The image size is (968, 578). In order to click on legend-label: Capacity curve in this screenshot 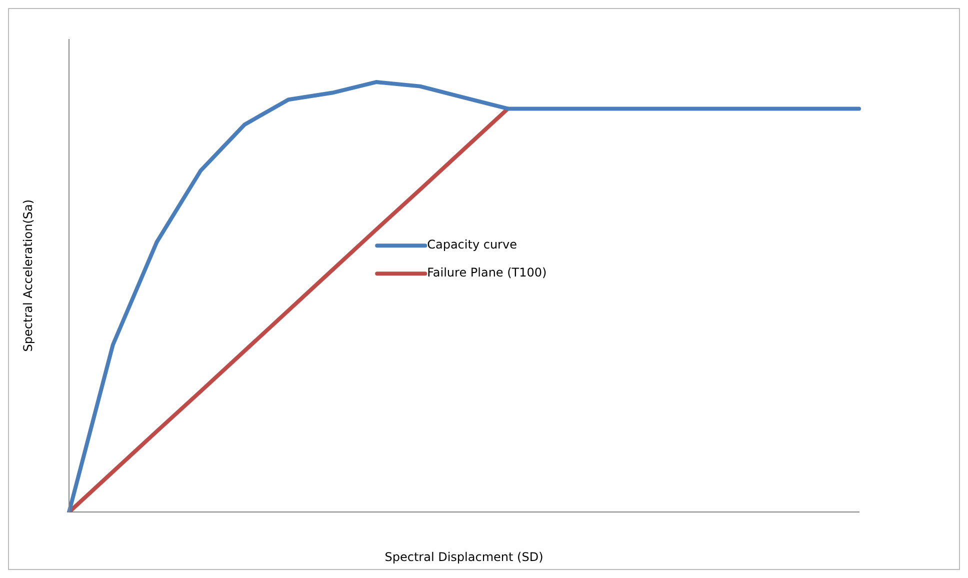, I will do `click(472, 245)`.